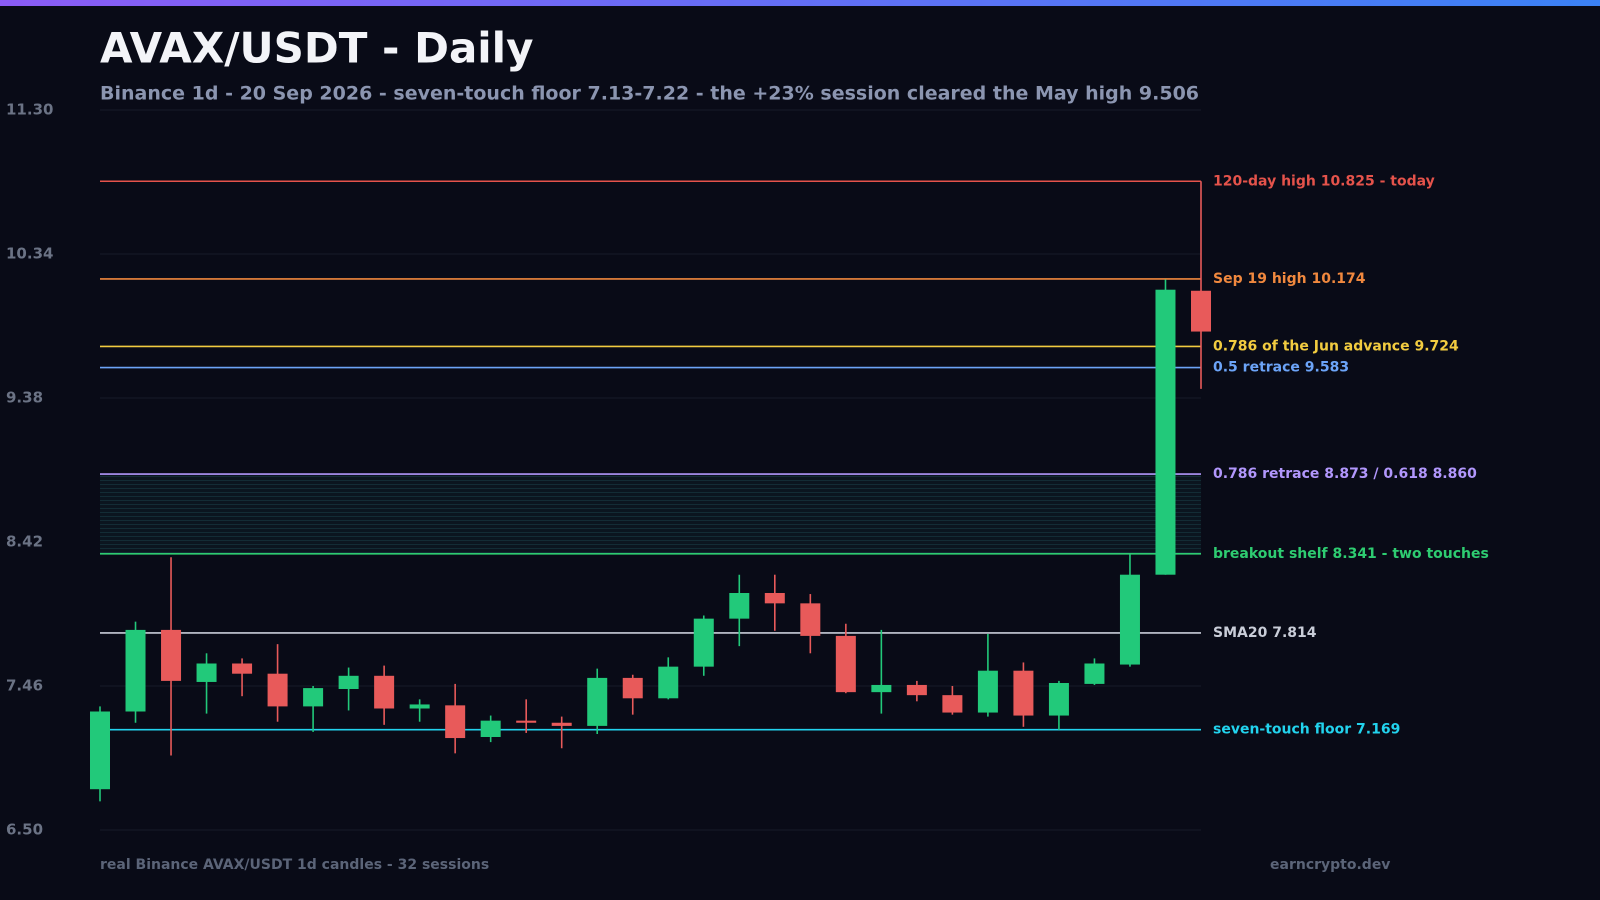  Describe the element at coordinates (316, 48) in the screenshot. I see `chart-title: AVAX/USDT - Daily` at that location.